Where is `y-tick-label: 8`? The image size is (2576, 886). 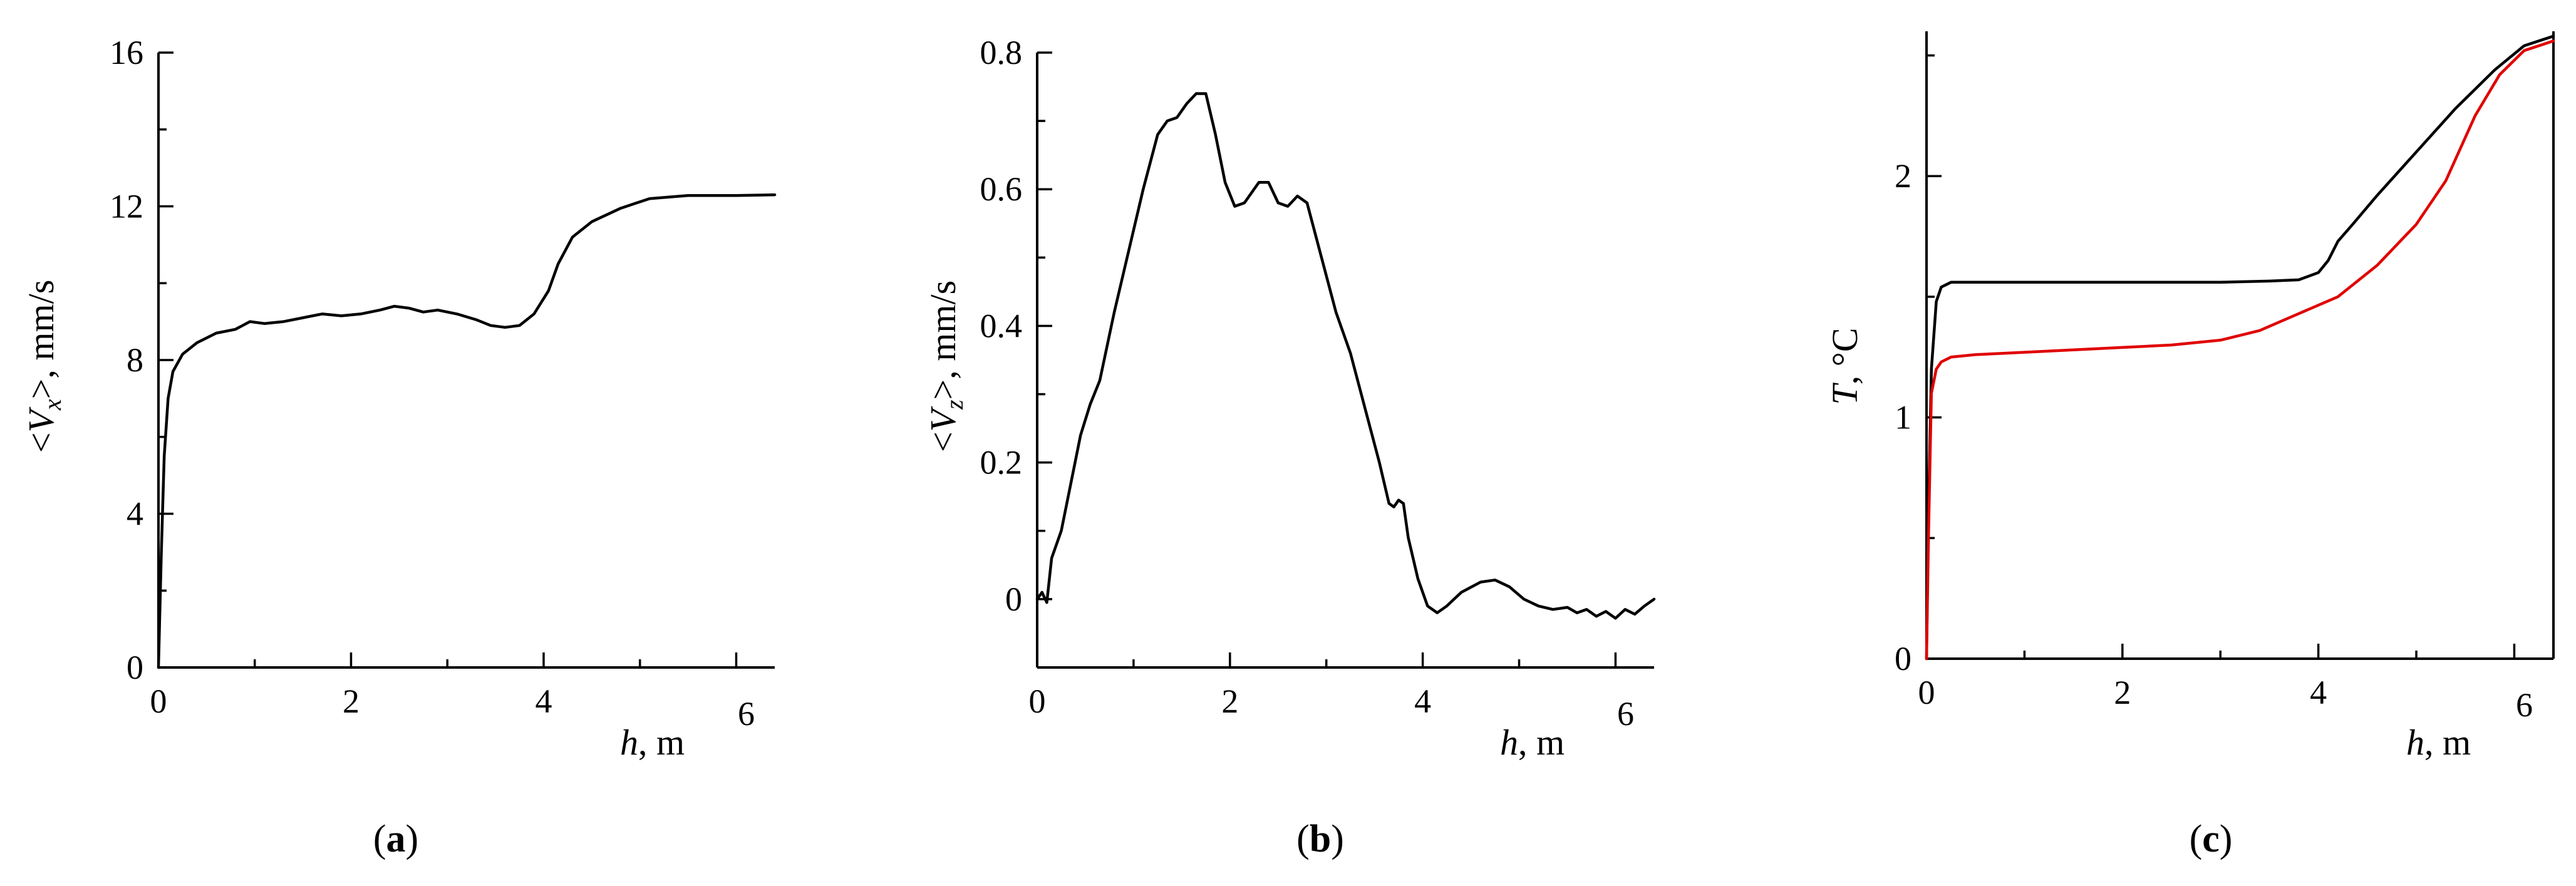
y-tick-label: 8 is located at coordinates (135, 360).